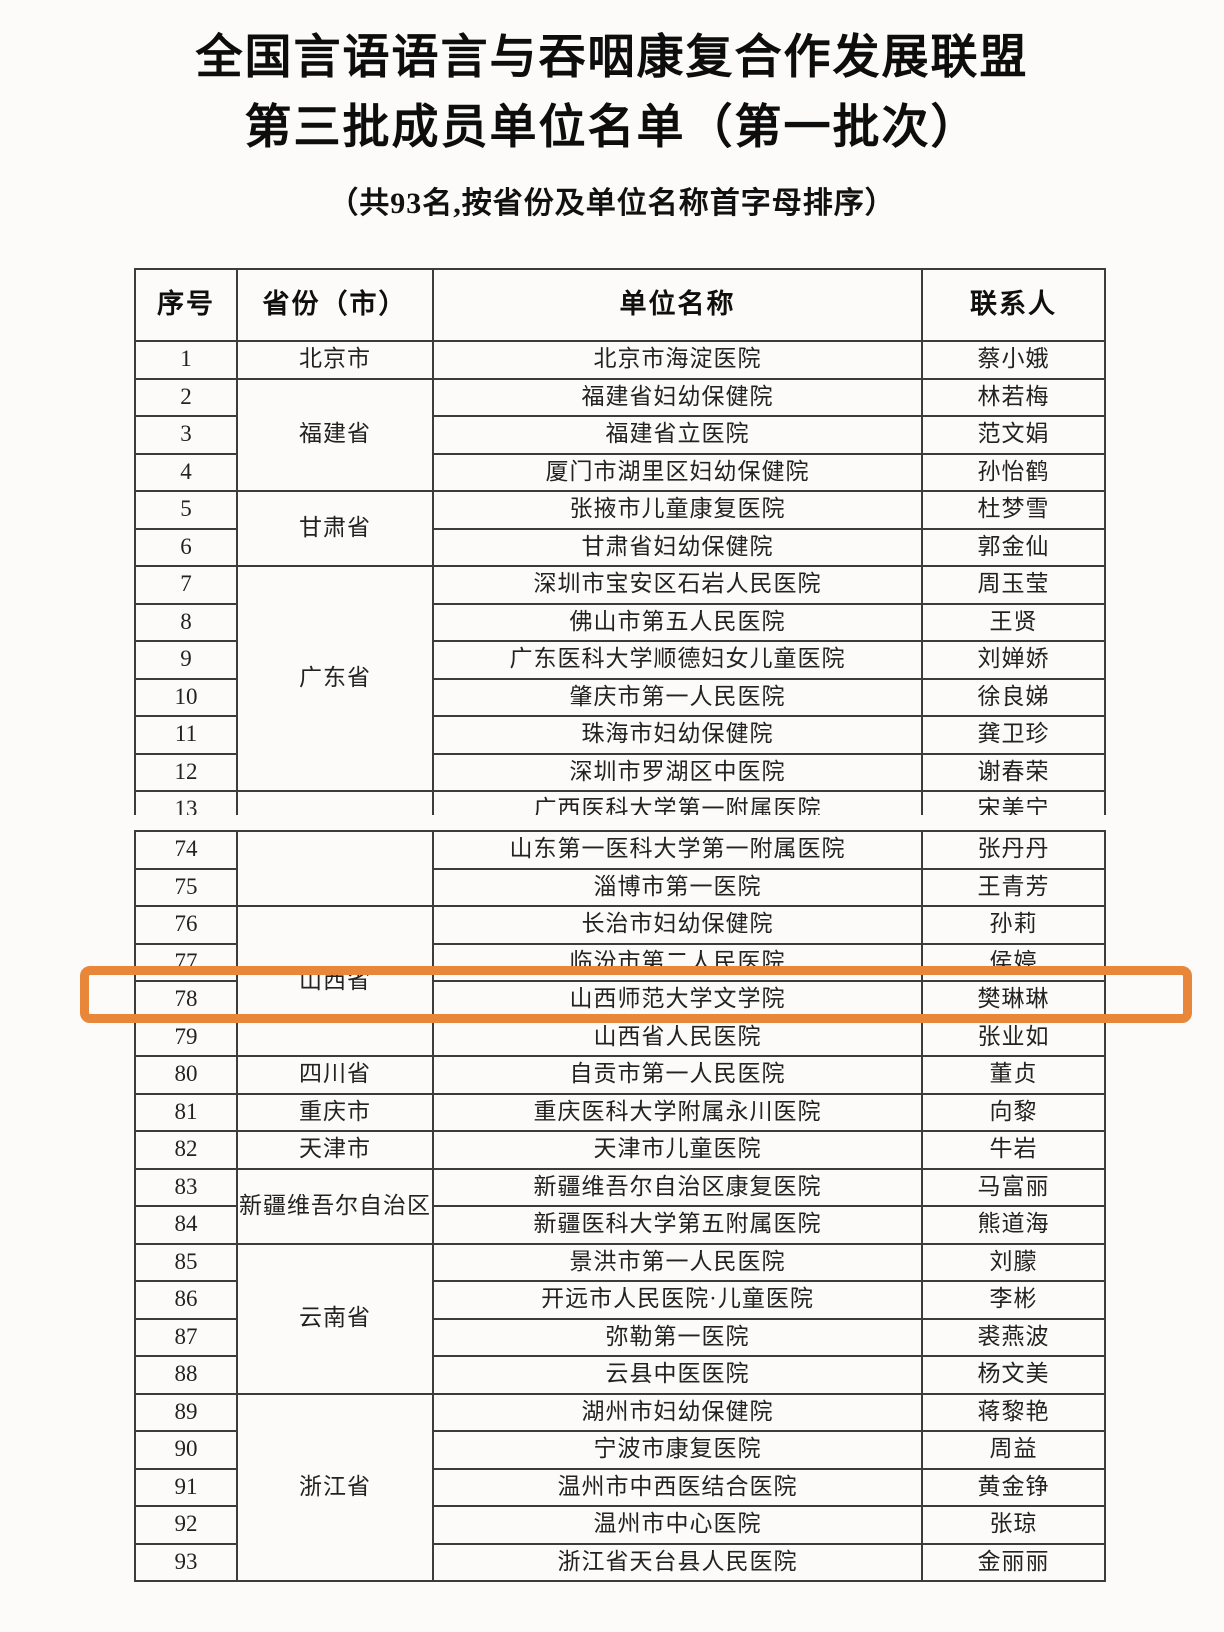 Image resolution: width=1224 pixels, height=1632 pixels. I want to click on row-number-cell: 83, so click(186, 1187).